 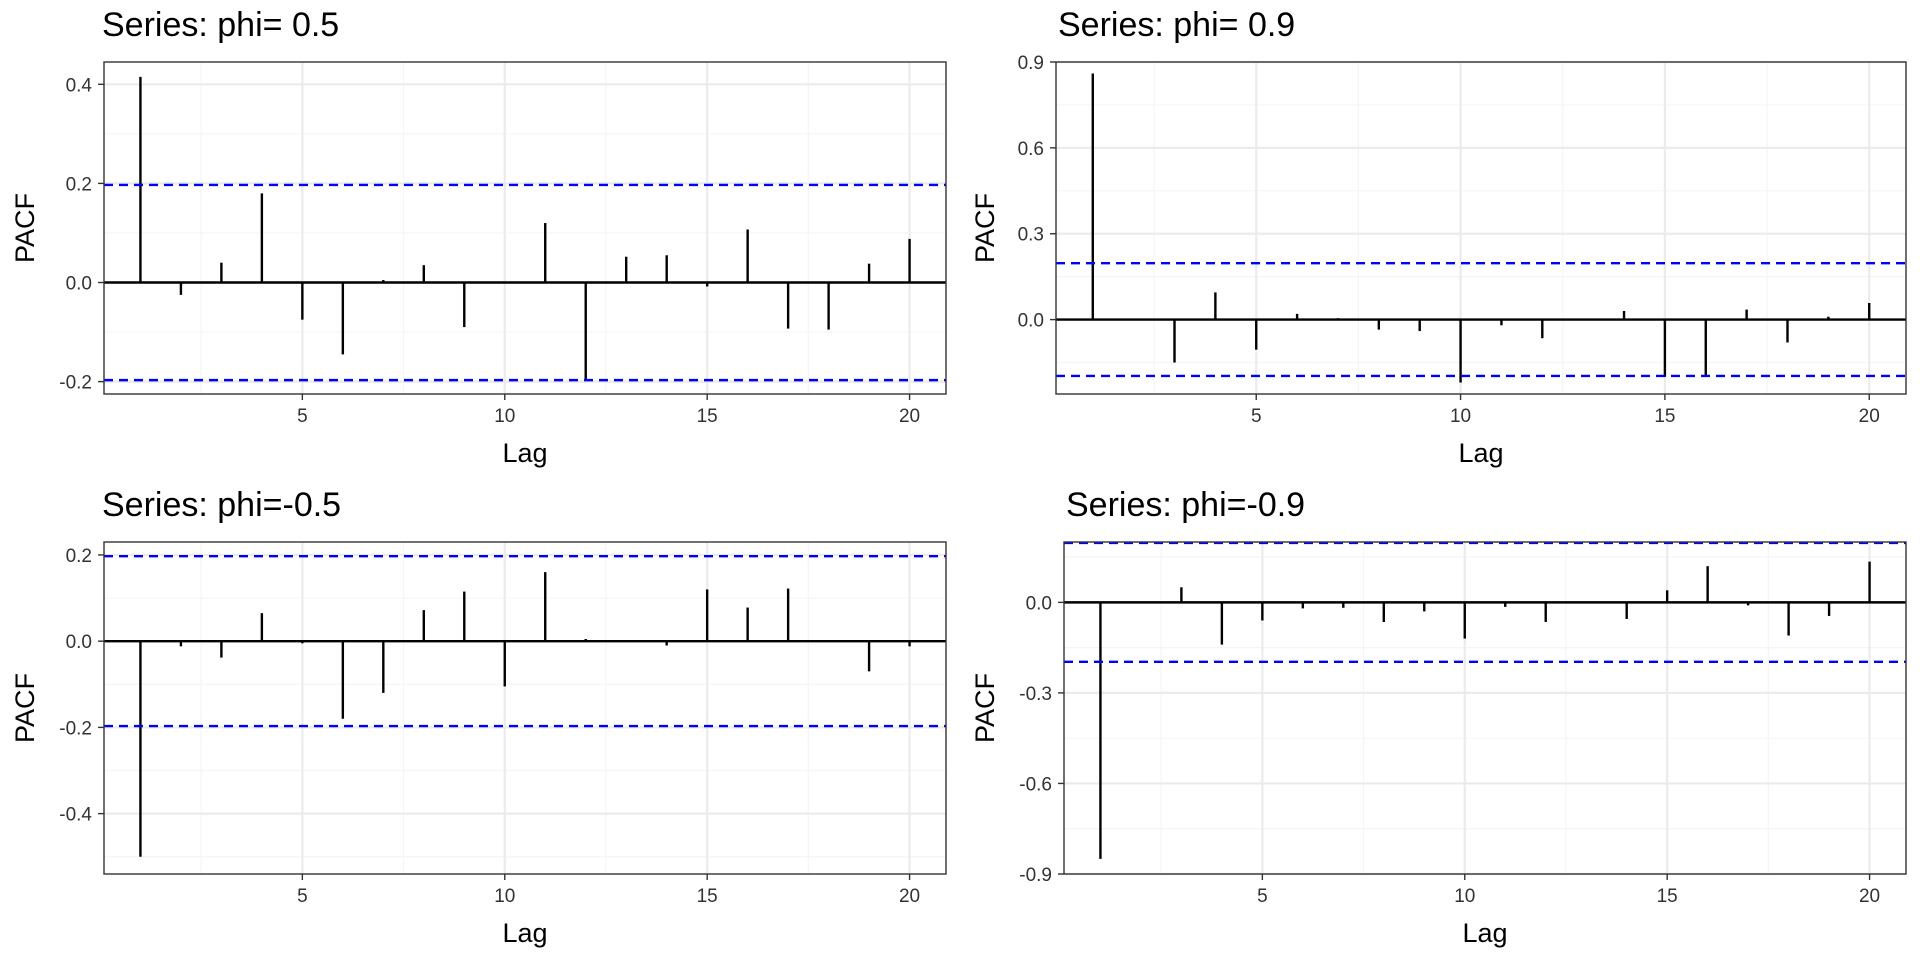 I want to click on chart-title: Series: phi=-0.9, so click(x=1186, y=505).